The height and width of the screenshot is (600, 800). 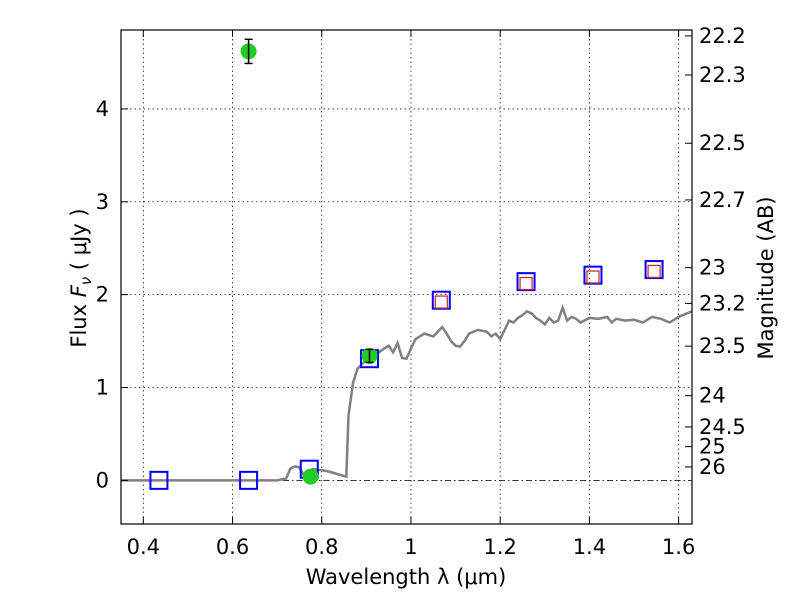 What do you see at coordinates (722, 200) in the screenshot?
I see `right-tick-label: 22.7` at bounding box center [722, 200].